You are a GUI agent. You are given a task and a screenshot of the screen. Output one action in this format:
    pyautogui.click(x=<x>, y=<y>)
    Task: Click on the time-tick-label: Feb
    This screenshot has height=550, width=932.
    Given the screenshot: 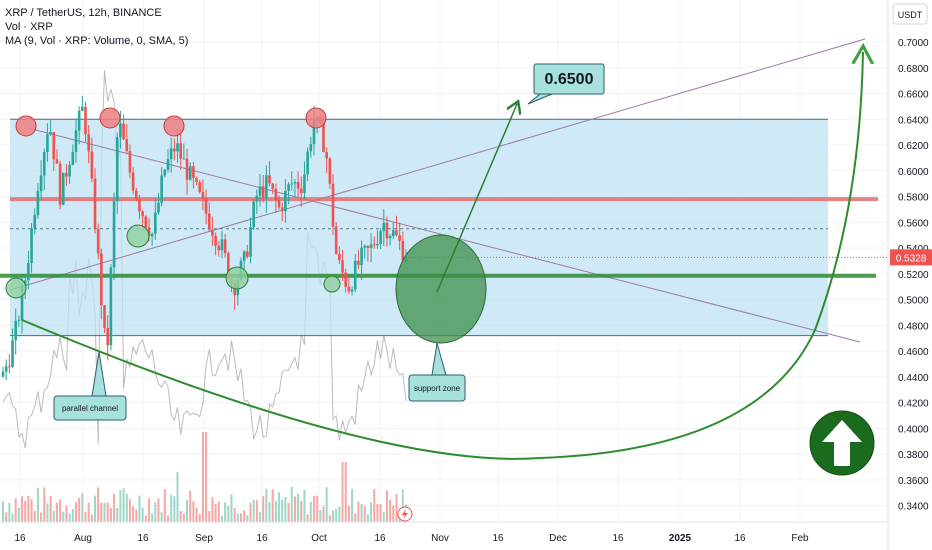 What is the action you would take?
    pyautogui.click(x=800, y=538)
    